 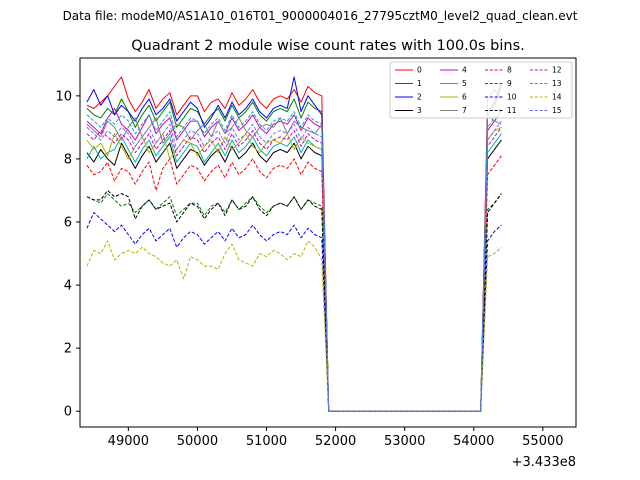 I want to click on x-tick-label: 53000, so click(x=404, y=441).